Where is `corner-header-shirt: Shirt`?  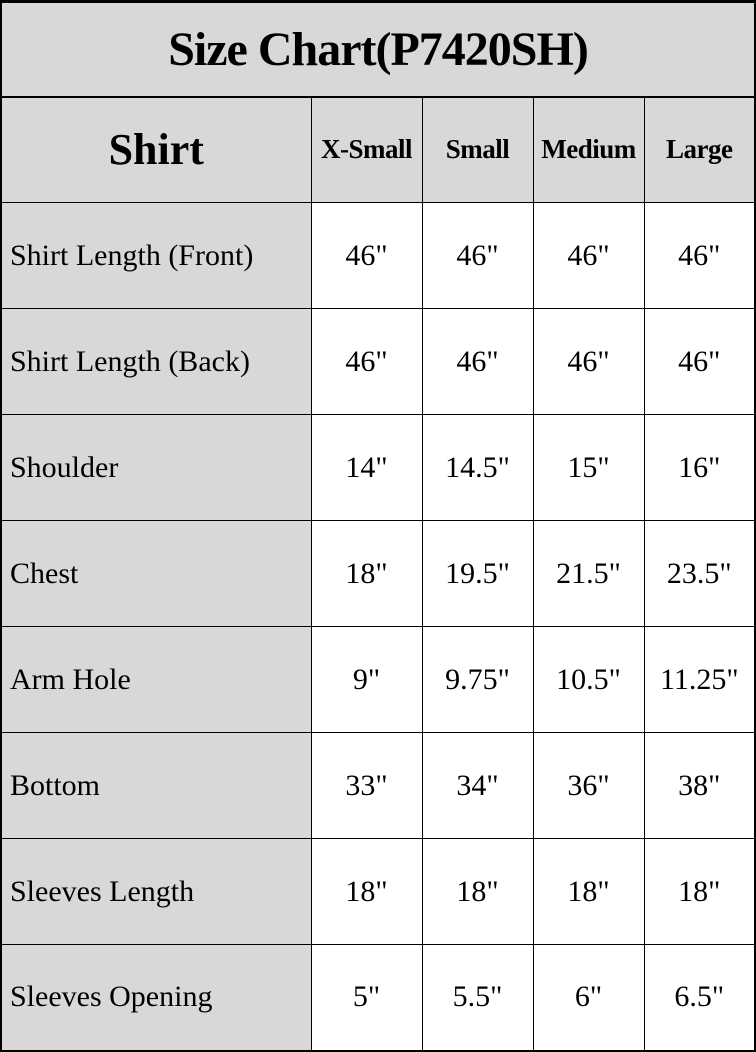
corner-header-shirt: Shirt is located at coordinates (156, 149).